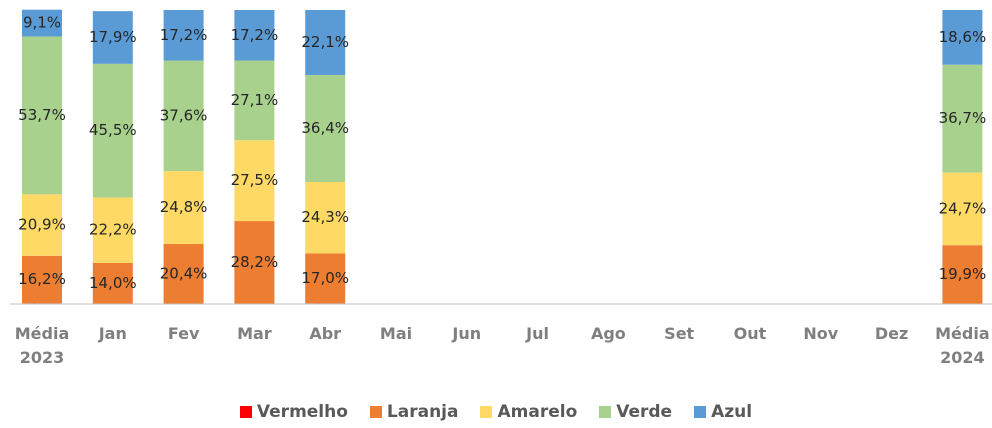  I want to click on data-label: 20,9%, so click(42, 225).